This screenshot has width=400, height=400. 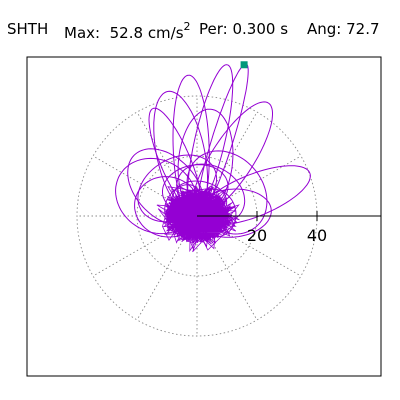 What do you see at coordinates (260, 29) in the screenshot?
I see `period-value: 0.300 s` at bounding box center [260, 29].